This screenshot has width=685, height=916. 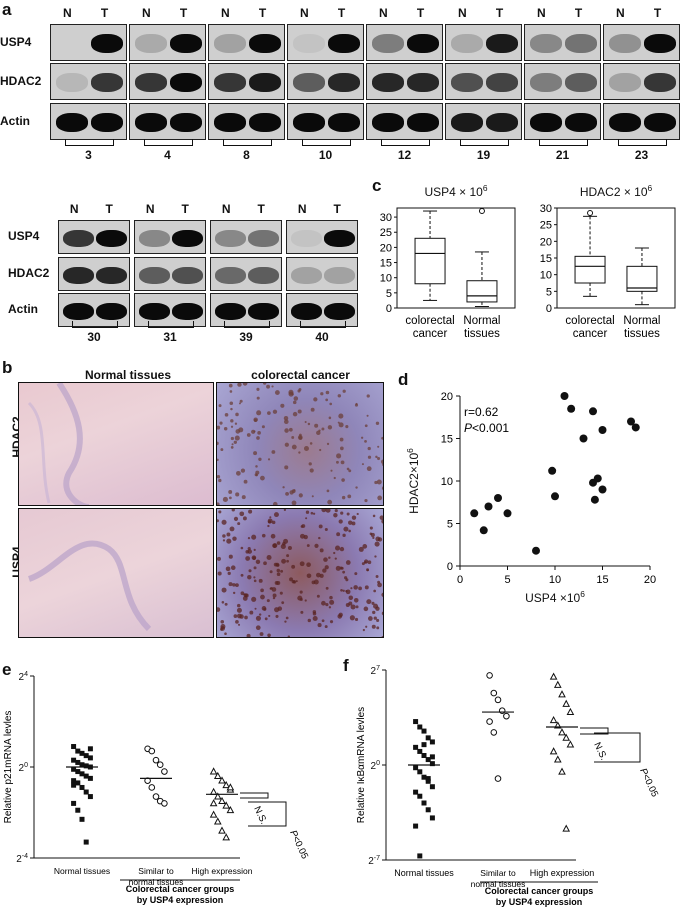 I want to click on box, so click(x=642, y=278).